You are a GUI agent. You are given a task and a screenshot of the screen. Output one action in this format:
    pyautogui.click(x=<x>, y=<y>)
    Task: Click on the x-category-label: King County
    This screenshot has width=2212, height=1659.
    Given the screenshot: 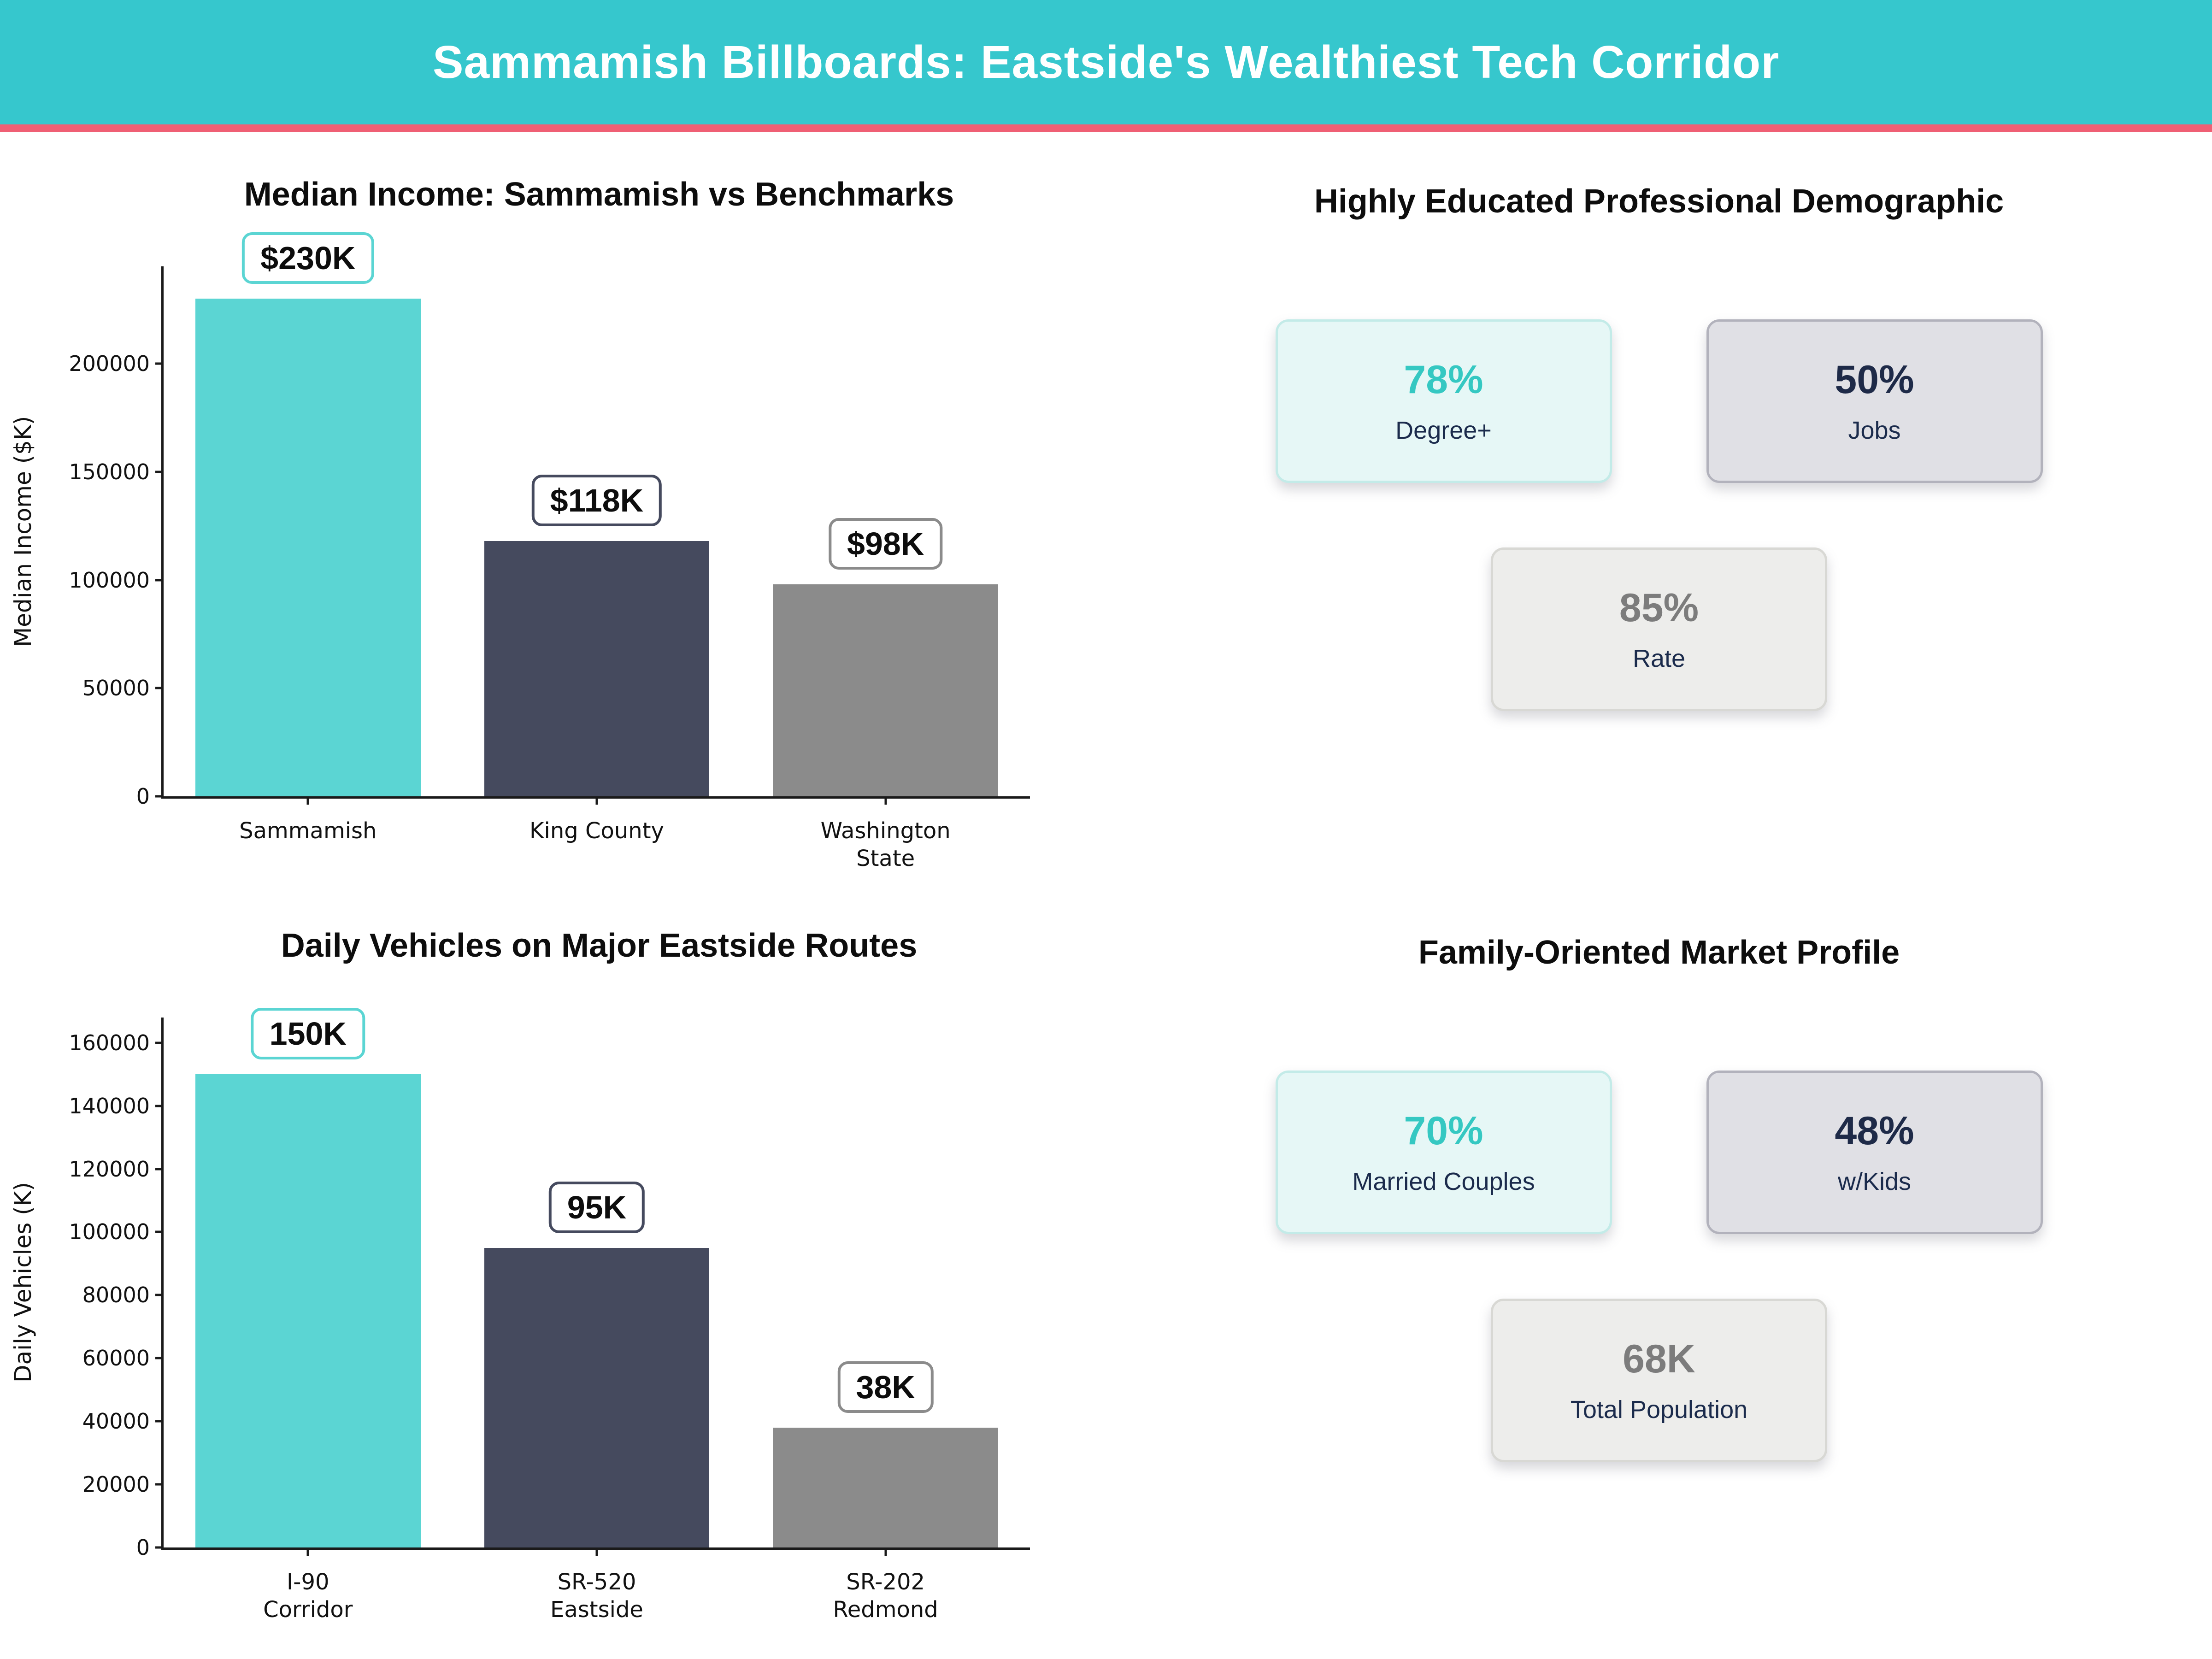 What is the action you would take?
    pyautogui.click(x=596, y=831)
    